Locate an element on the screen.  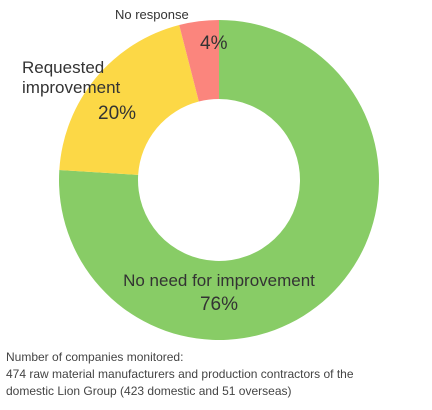
slice-requested-improvement is located at coordinates (129, 100).